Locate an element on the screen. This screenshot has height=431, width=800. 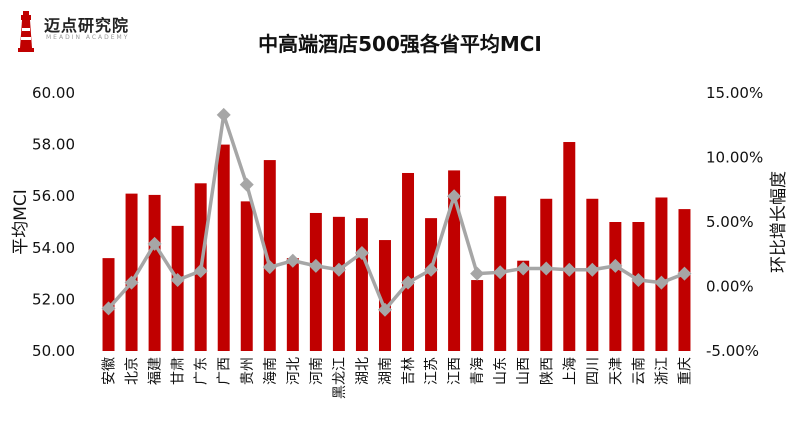
category-label: 山东 is located at coordinates (501, 371).